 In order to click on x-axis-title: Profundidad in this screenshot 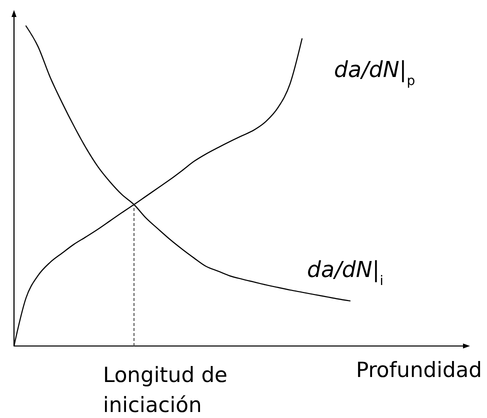, I will do `click(419, 370)`.